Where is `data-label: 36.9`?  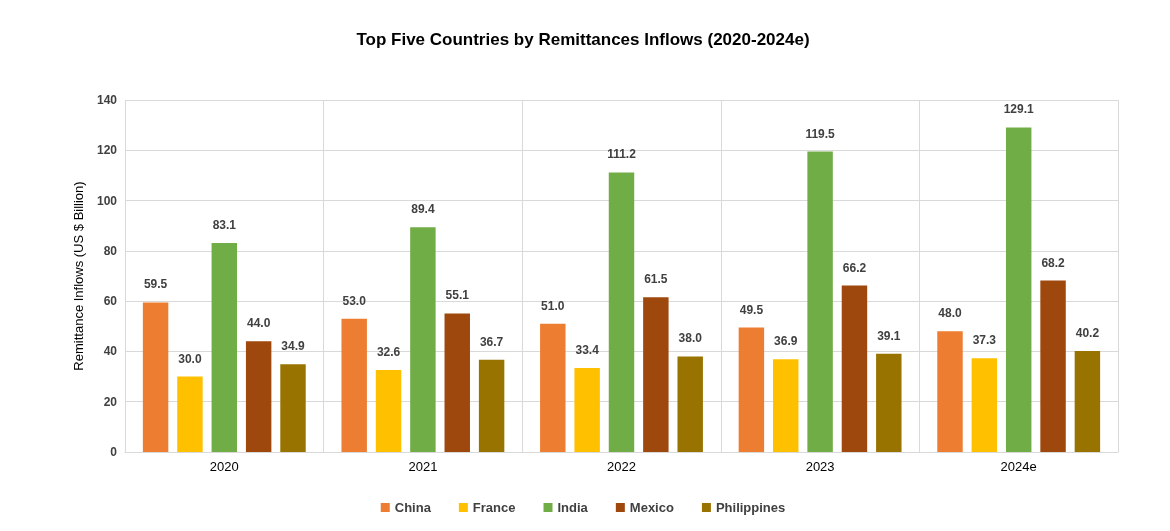 data-label: 36.9 is located at coordinates (786, 341).